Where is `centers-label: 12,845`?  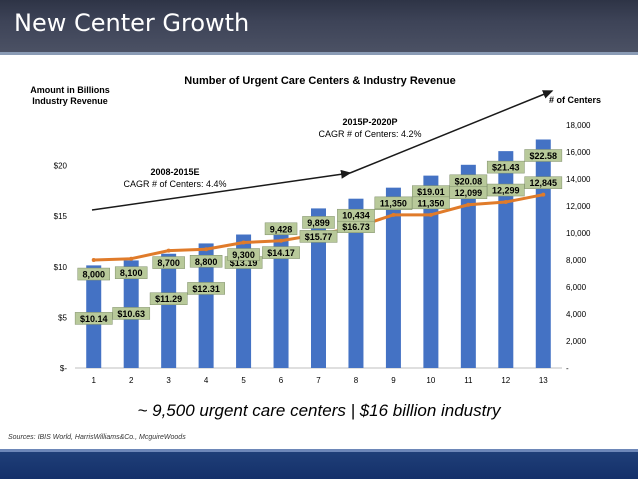 centers-label: 12,845 is located at coordinates (544, 183).